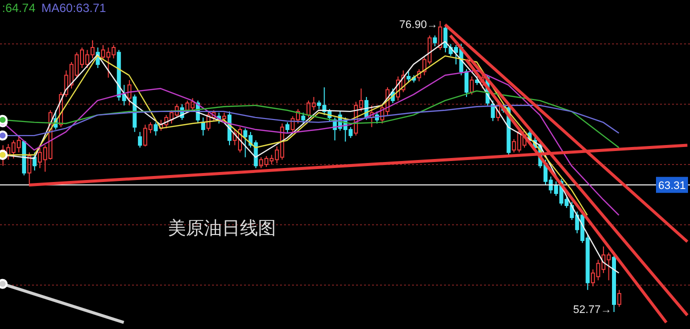 This screenshot has height=329, width=690. What do you see at coordinates (592, 310) in the screenshot?
I see `annotation: 52.77→` at bounding box center [592, 310].